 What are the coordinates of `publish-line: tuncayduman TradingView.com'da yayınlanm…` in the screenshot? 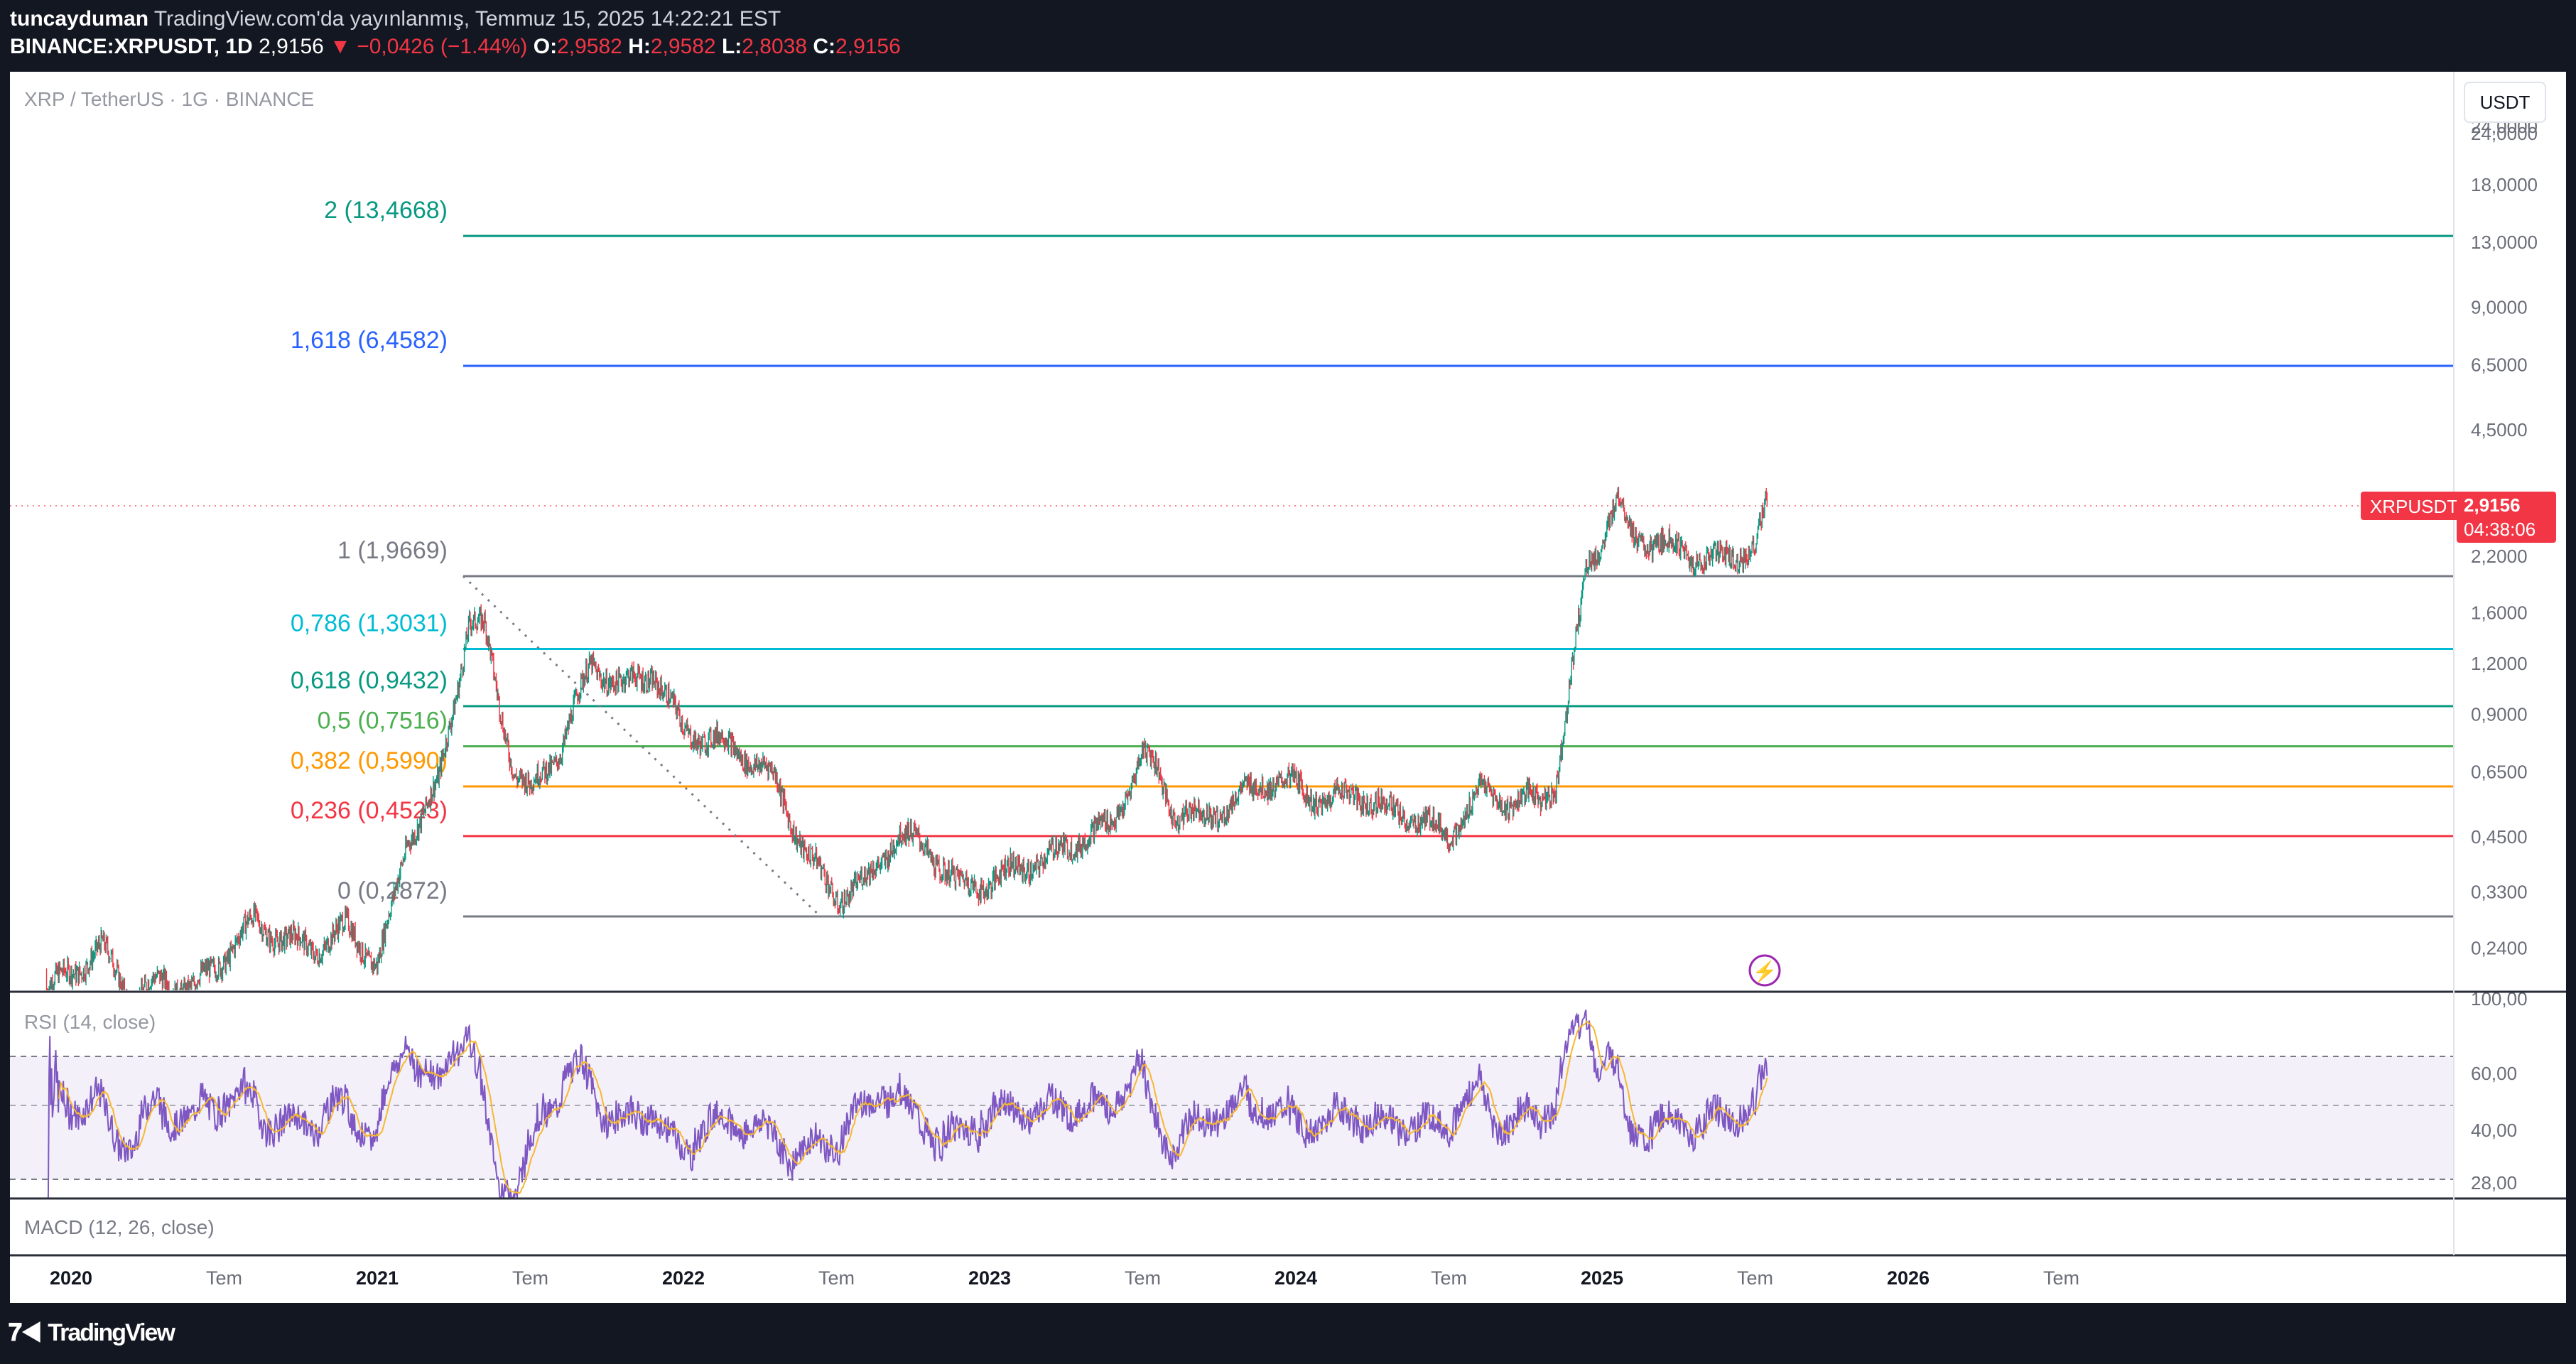 It's located at (395, 19).